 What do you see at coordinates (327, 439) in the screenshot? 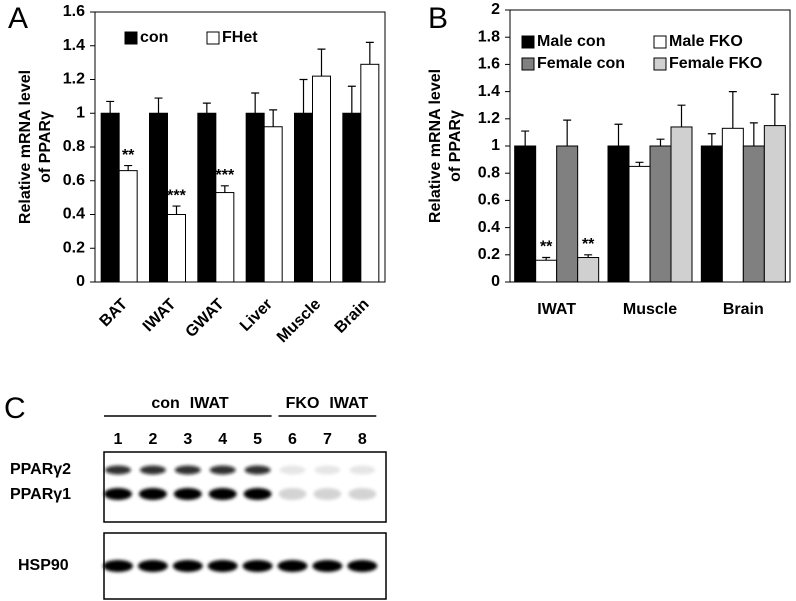
I see `lane-number: 7` at bounding box center [327, 439].